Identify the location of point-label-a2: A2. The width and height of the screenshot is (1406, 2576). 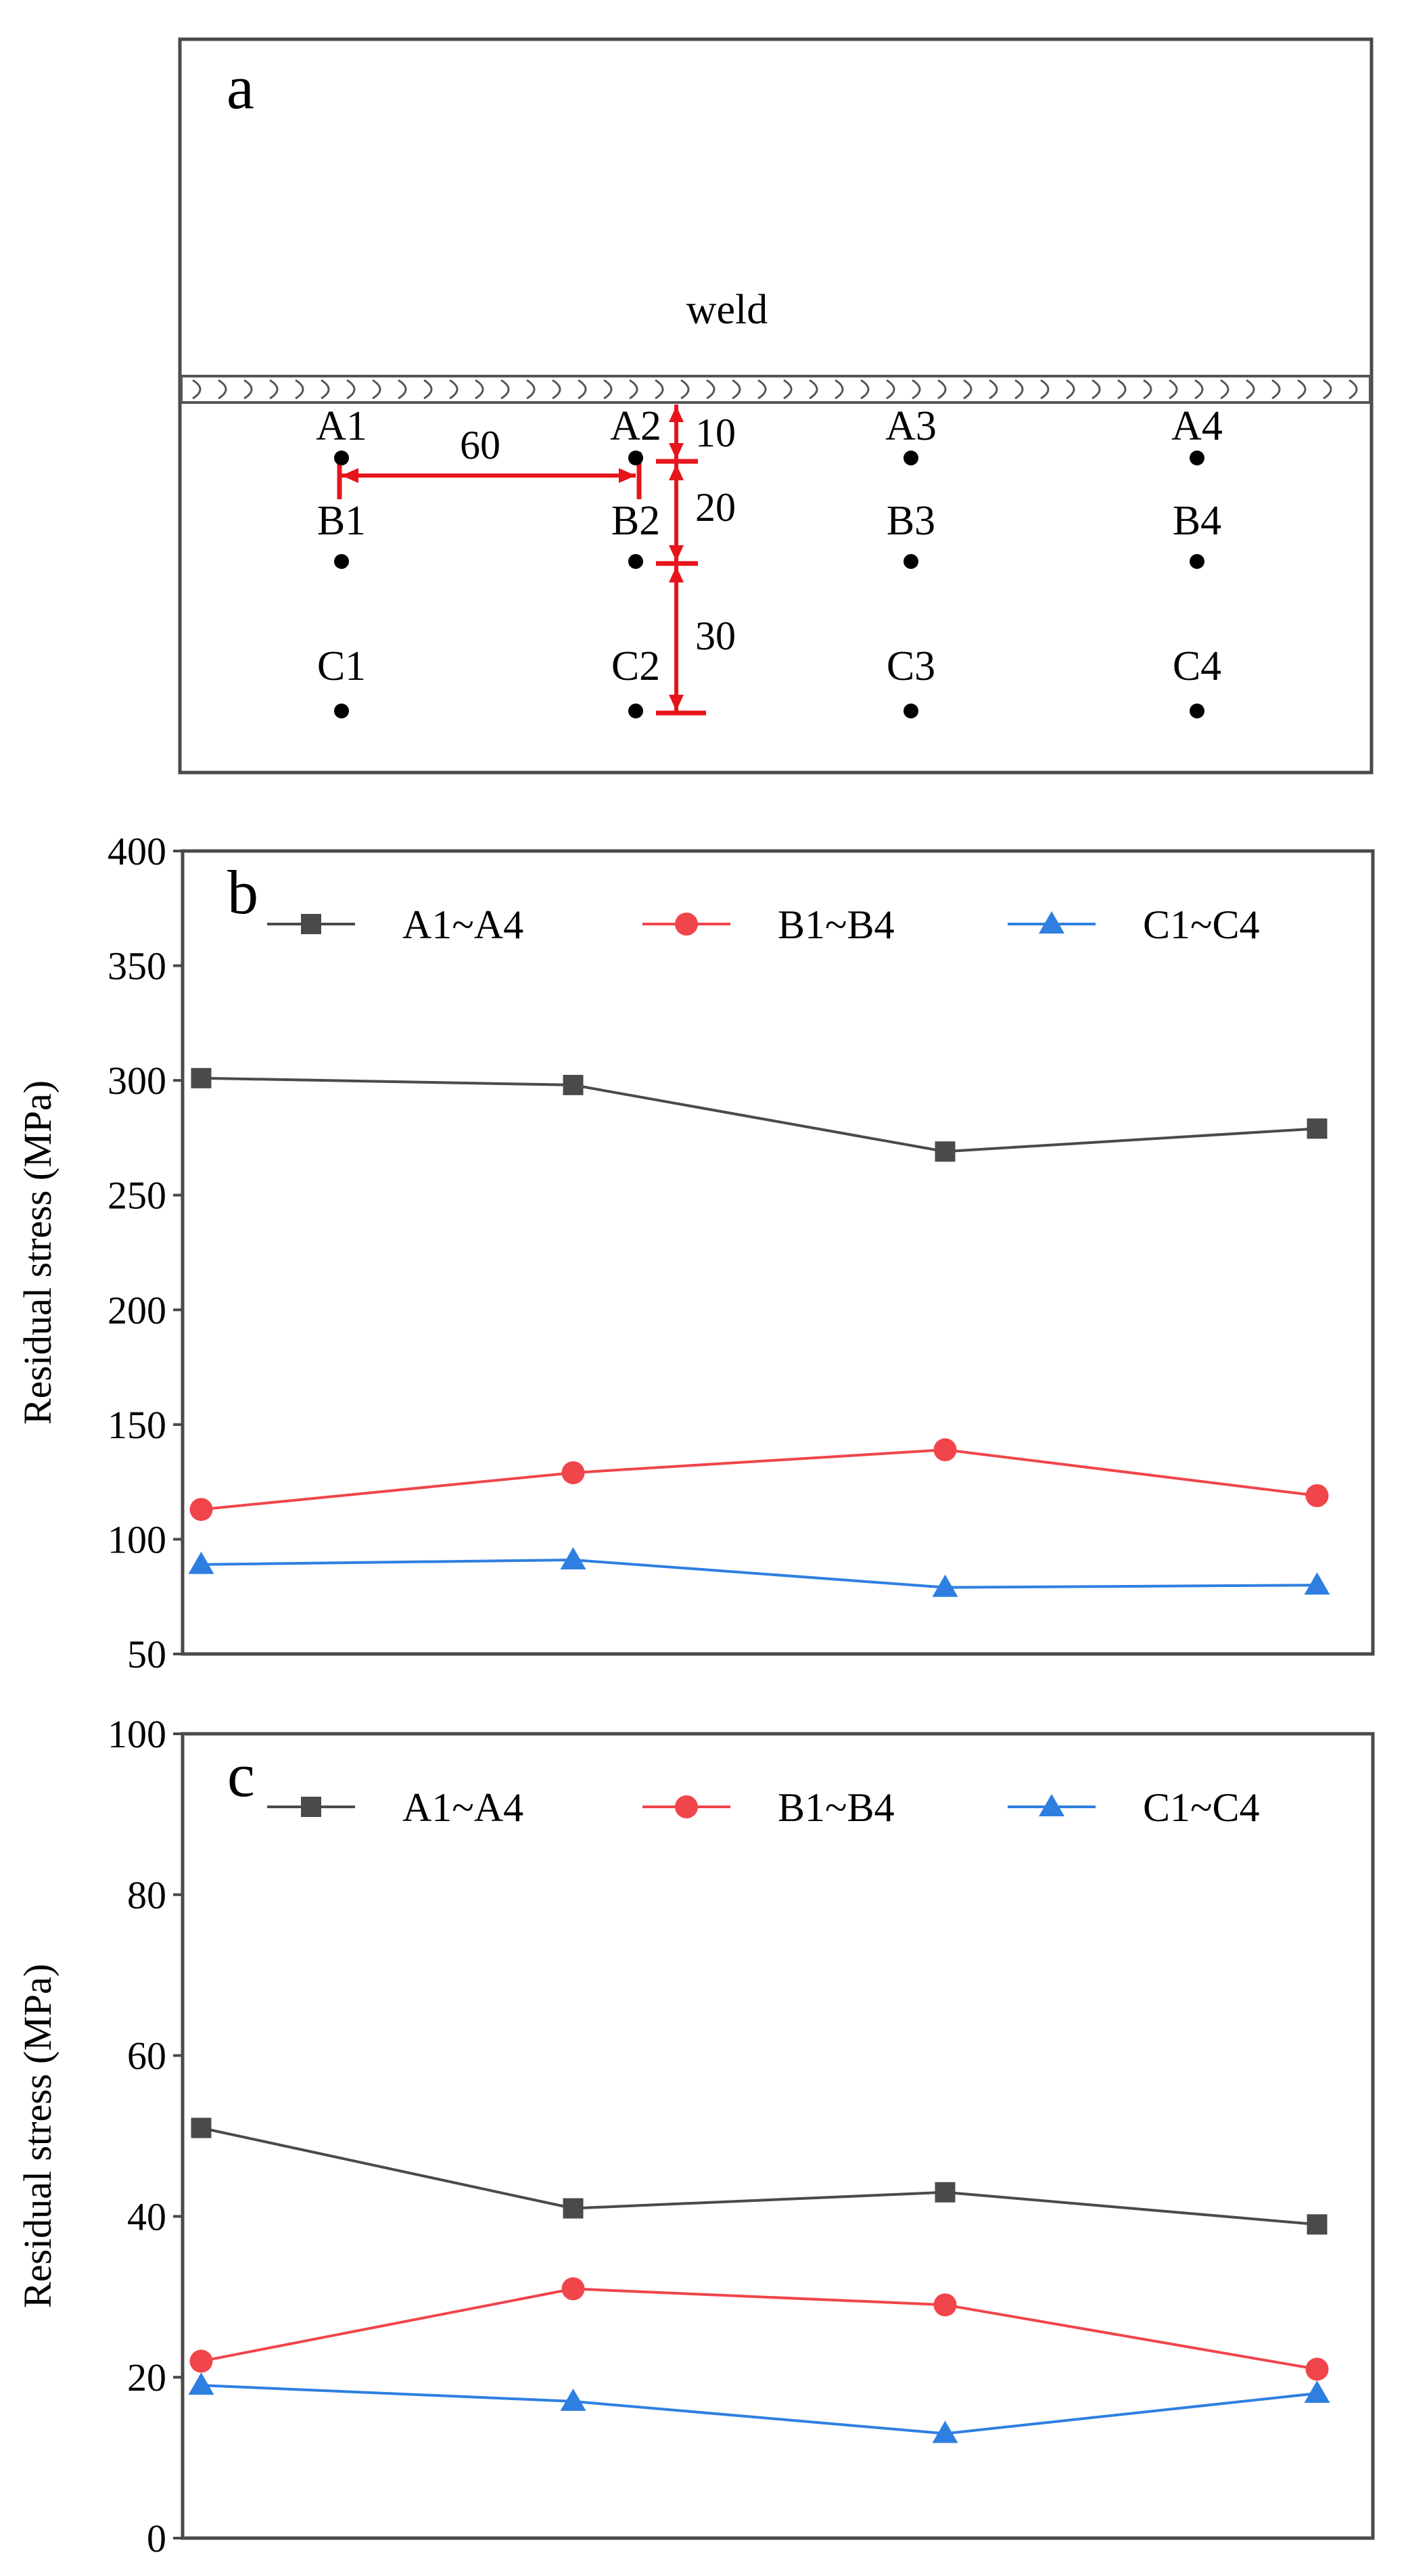
(635, 426).